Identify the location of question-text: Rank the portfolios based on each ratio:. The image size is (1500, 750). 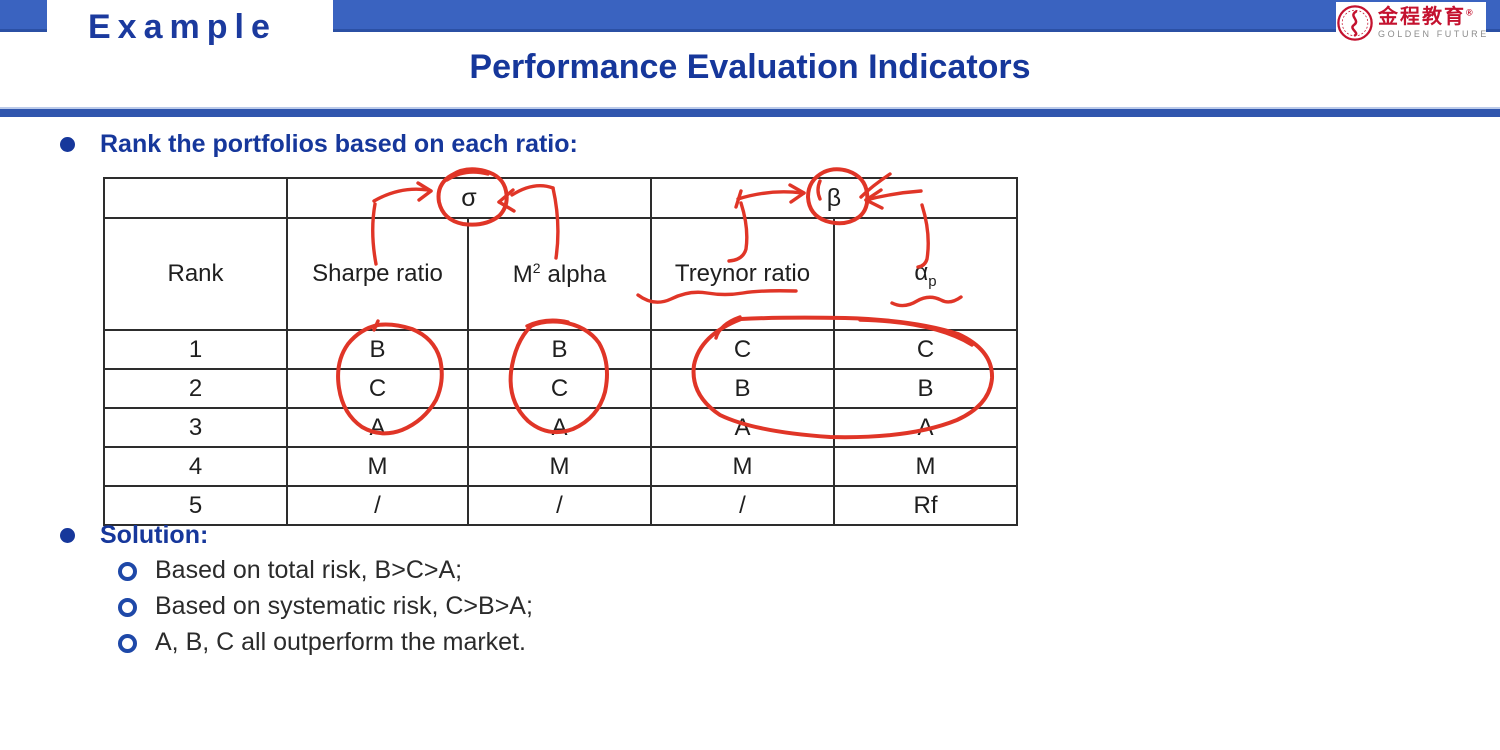
(339, 144).